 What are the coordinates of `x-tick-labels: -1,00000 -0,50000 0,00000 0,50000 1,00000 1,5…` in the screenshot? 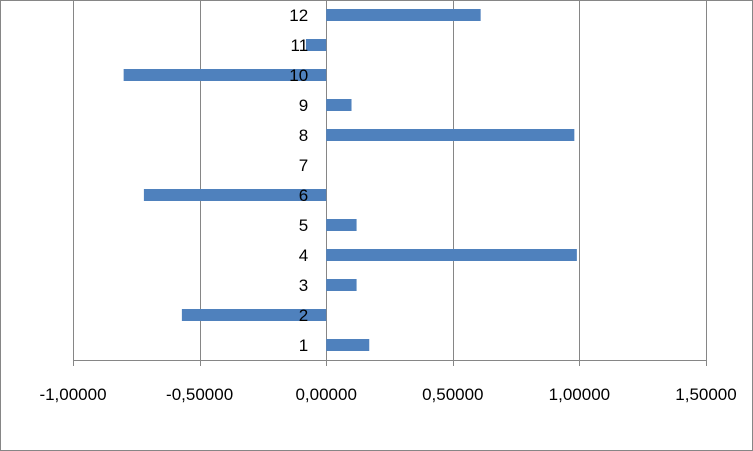 It's located at (387, 394).